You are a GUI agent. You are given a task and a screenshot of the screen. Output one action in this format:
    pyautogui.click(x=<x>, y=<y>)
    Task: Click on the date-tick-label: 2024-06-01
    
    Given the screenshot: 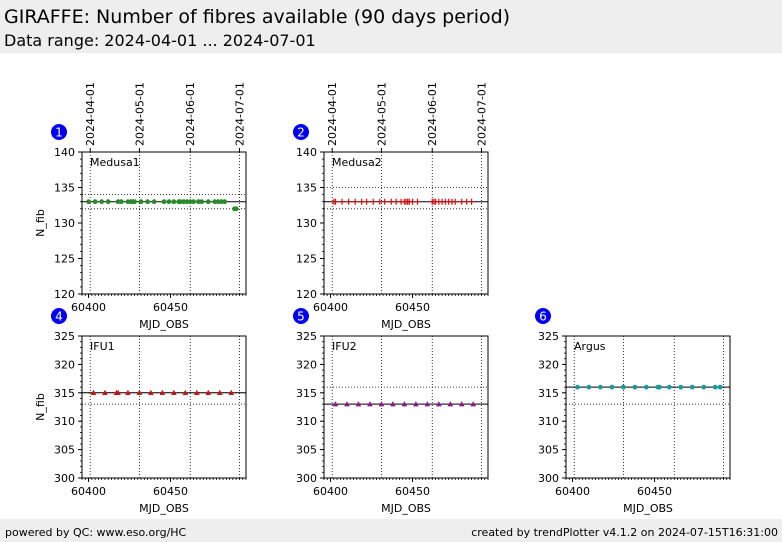 What is the action you would take?
    pyautogui.click(x=432, y=114)
    